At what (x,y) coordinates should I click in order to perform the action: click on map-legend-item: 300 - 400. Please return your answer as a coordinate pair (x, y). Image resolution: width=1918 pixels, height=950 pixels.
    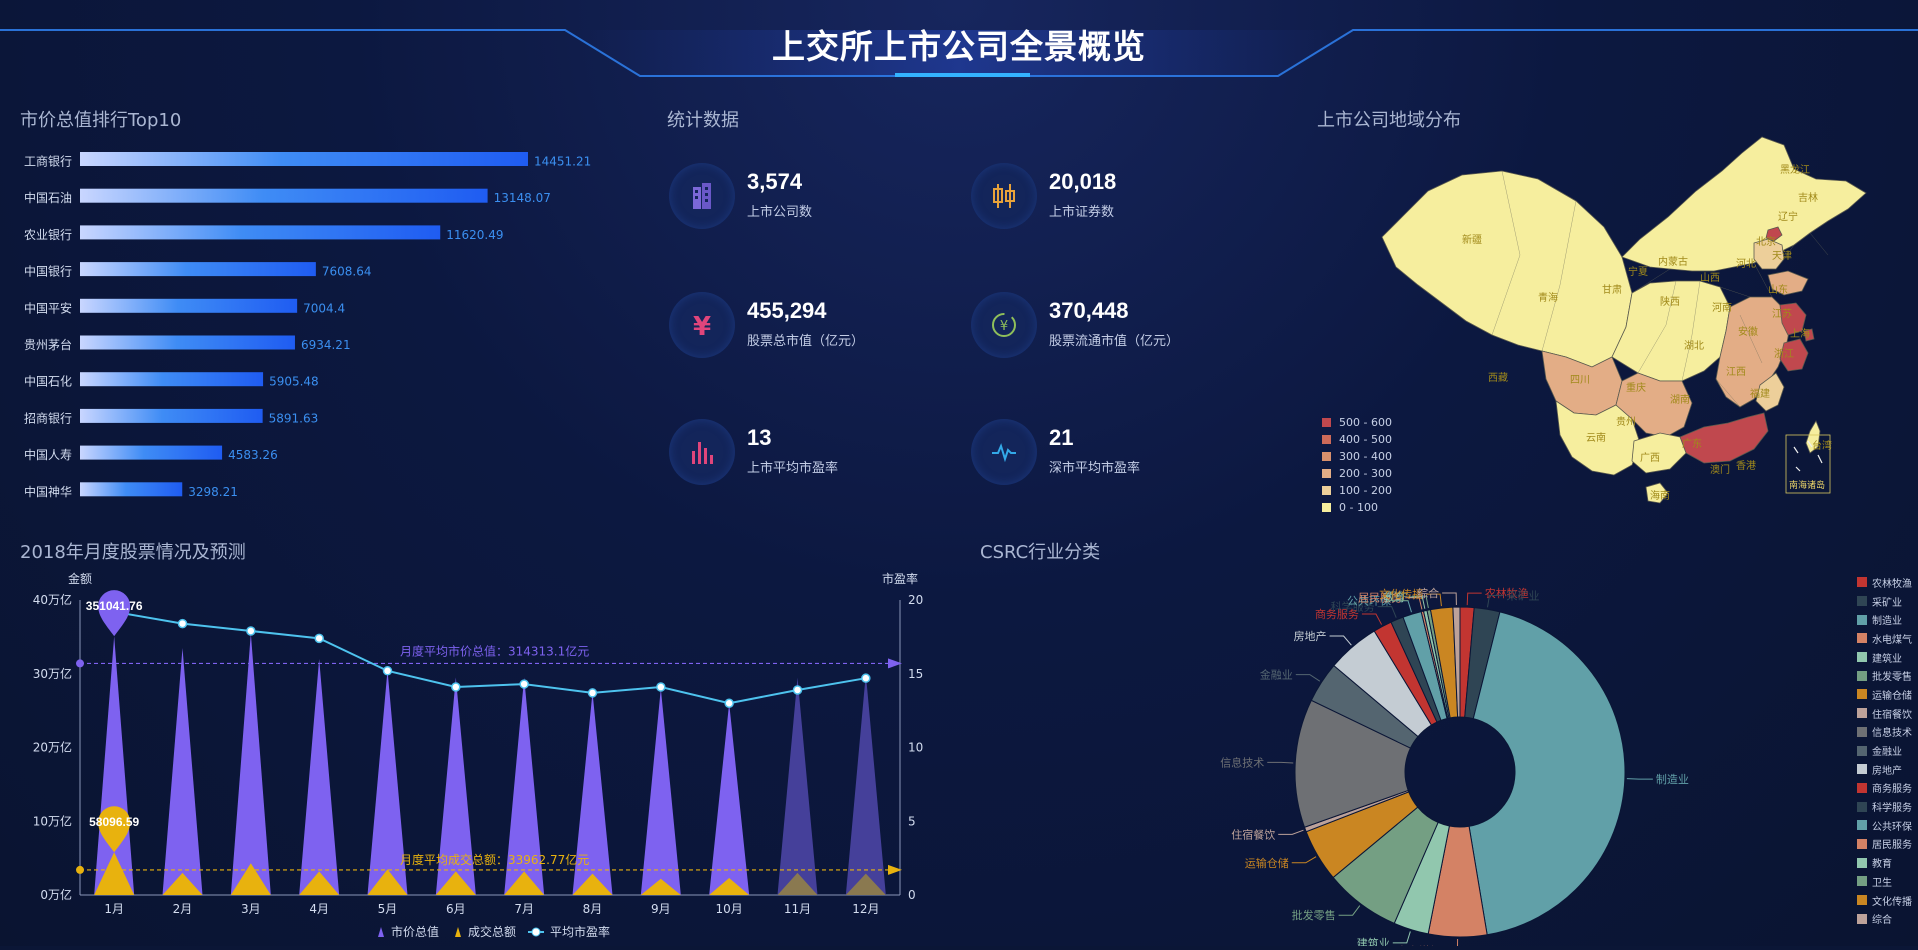
    Looking at the image, I should click on (1357, 456).